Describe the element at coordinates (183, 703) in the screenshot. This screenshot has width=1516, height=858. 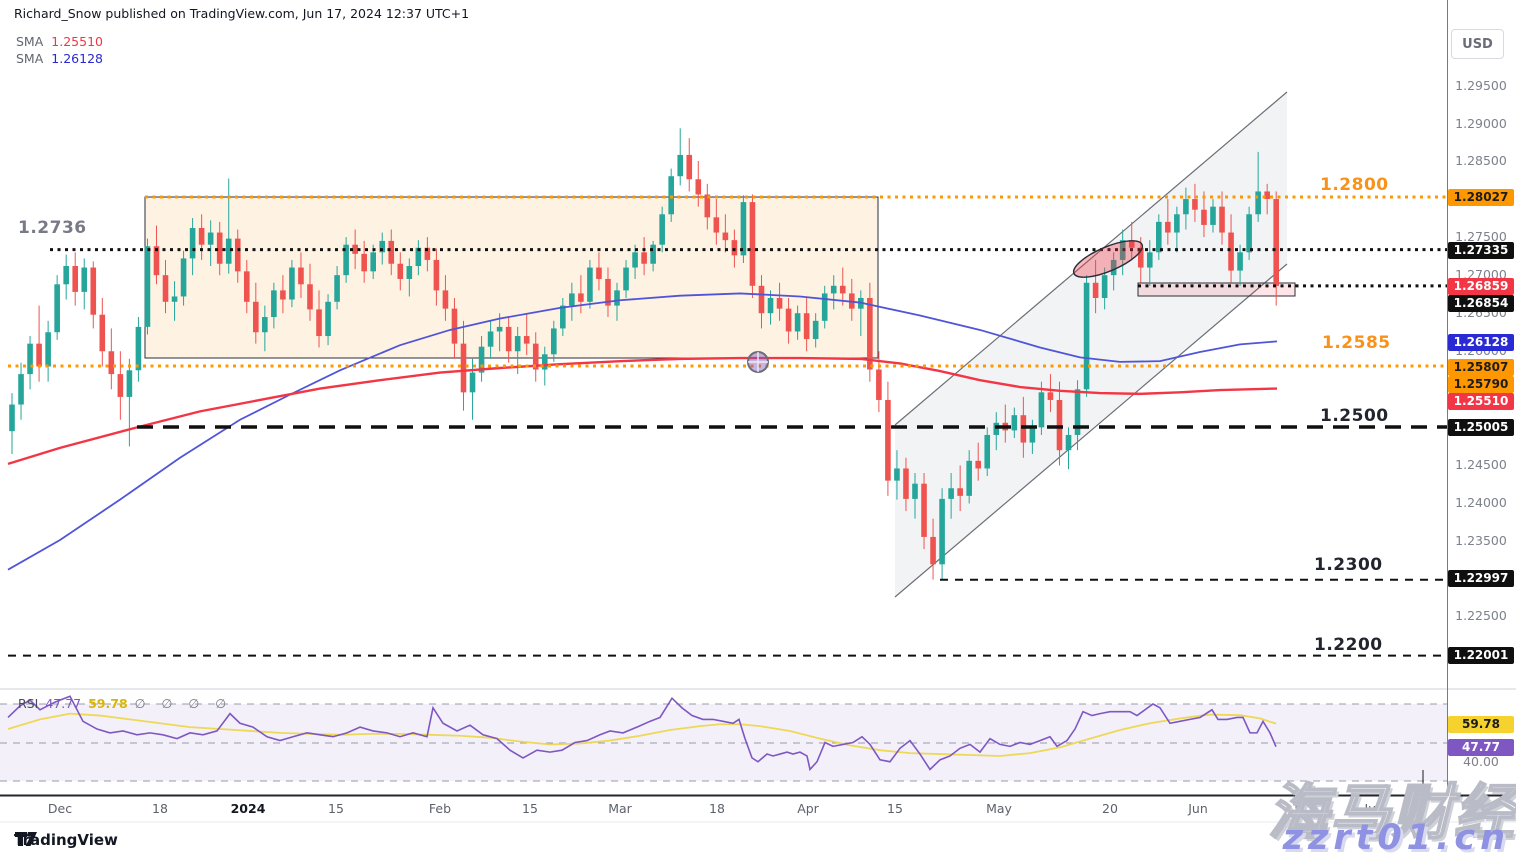
I see `rsi-hidden-params: ∅ ∅ ∅ ∅` at that location.